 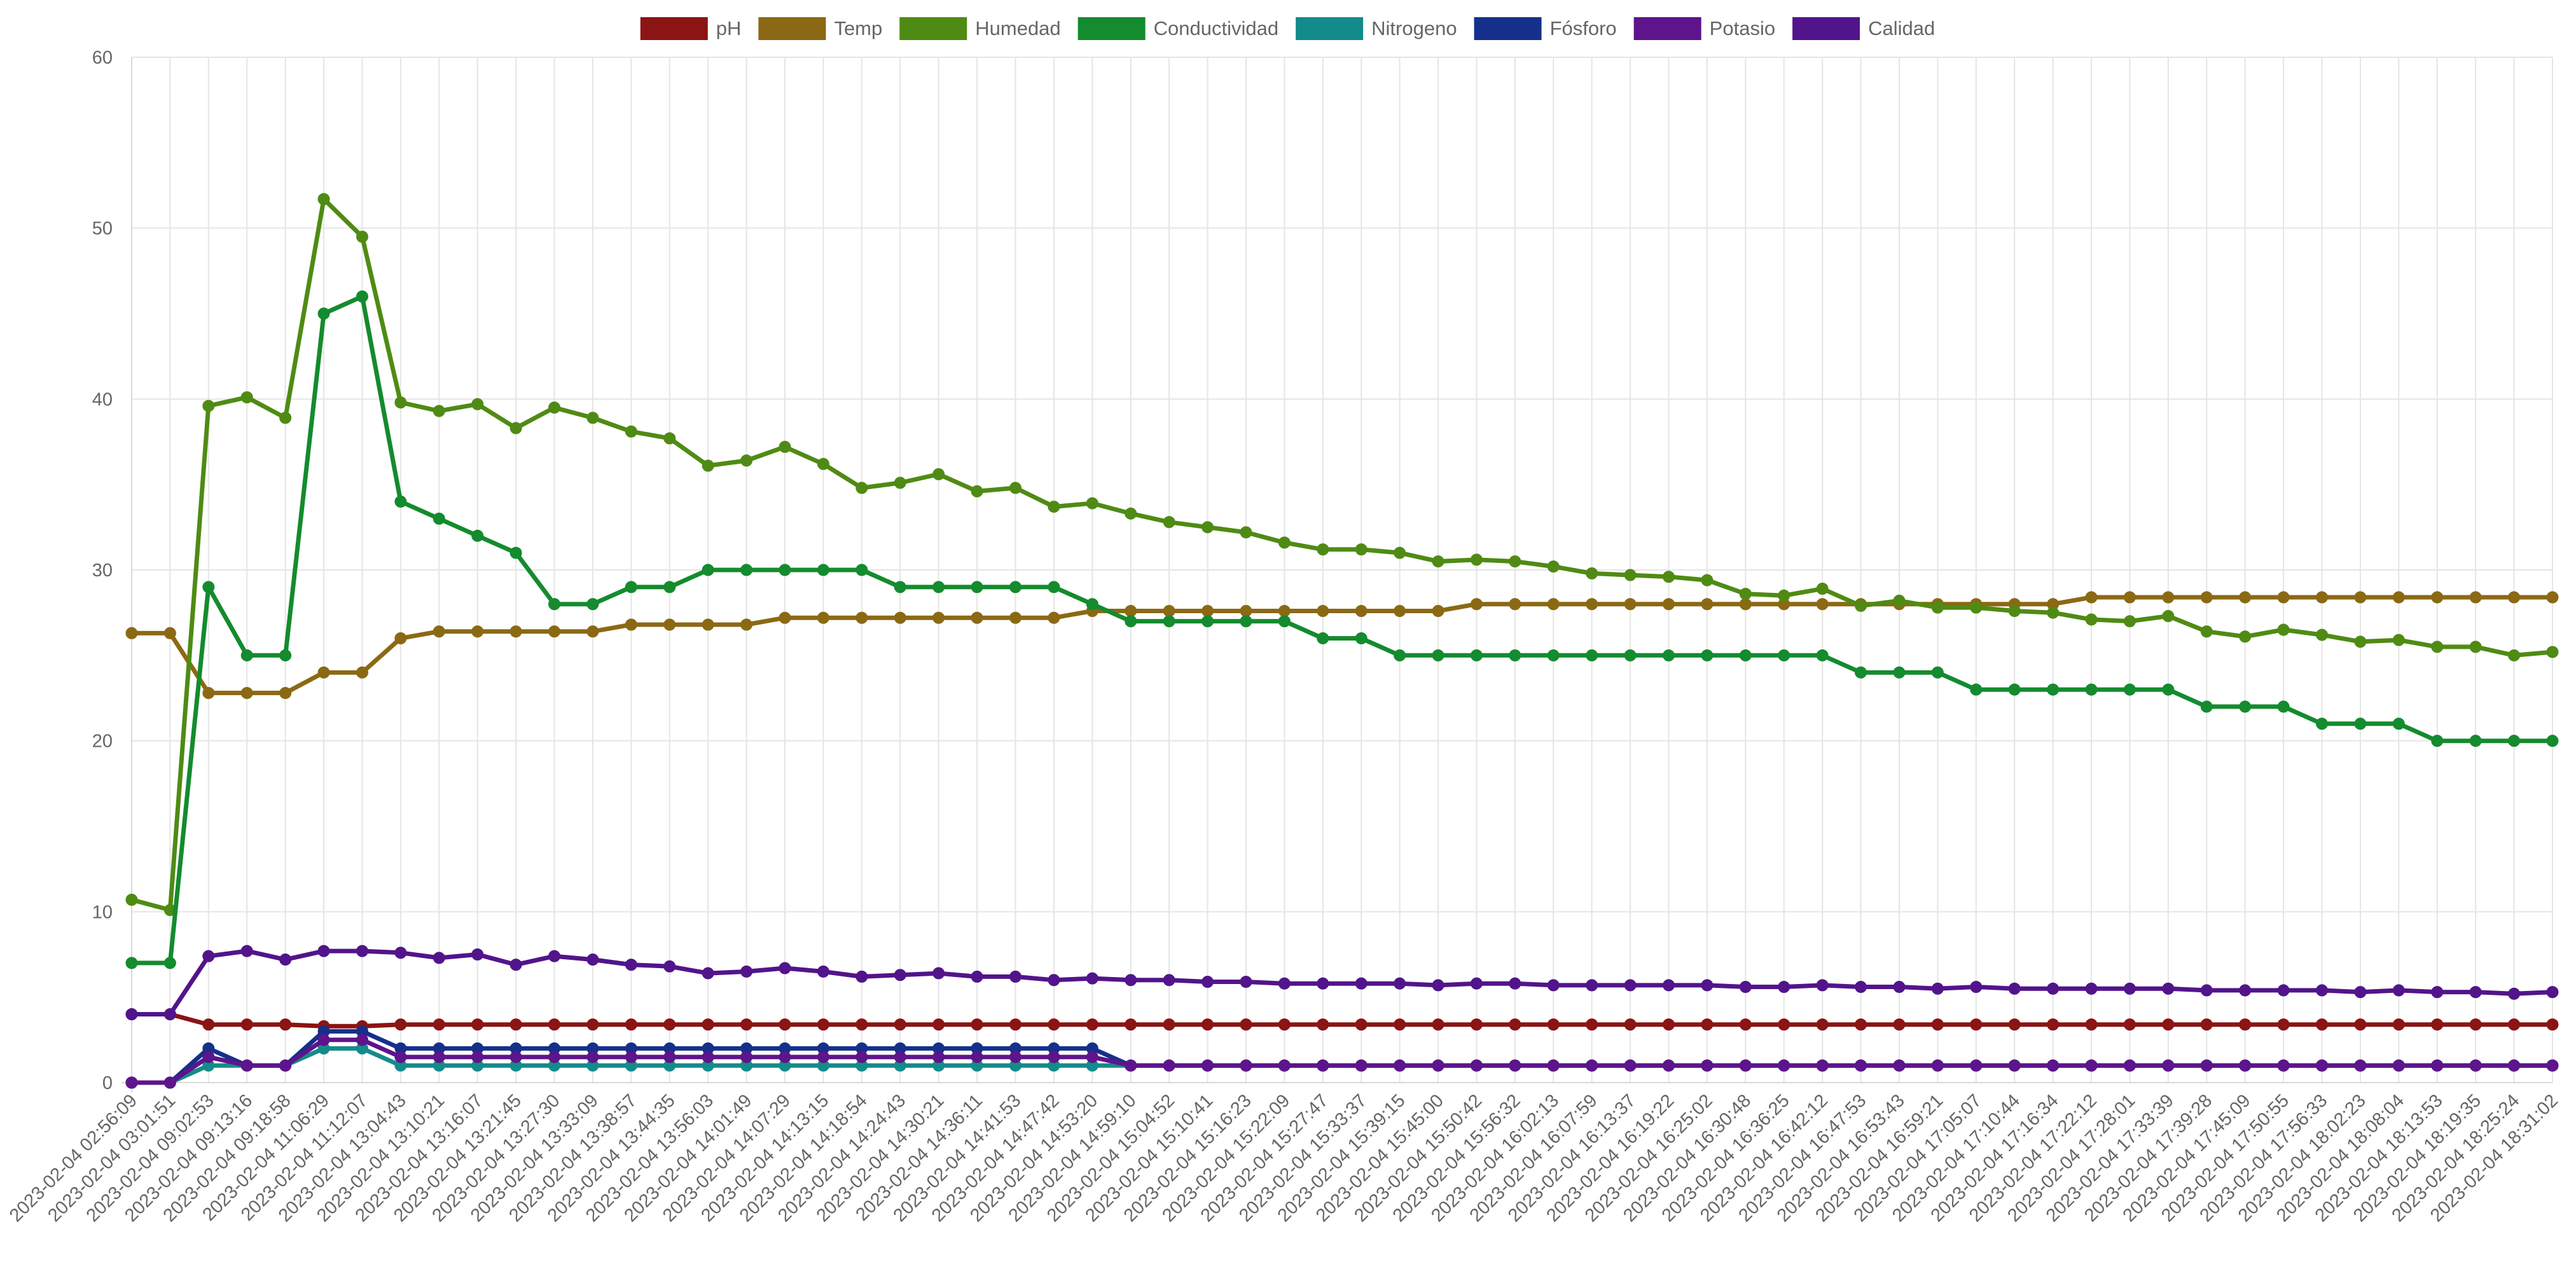 I want to click on legend-item-nitrogeno: Nitrogeno, so click(x=1376, y=28).